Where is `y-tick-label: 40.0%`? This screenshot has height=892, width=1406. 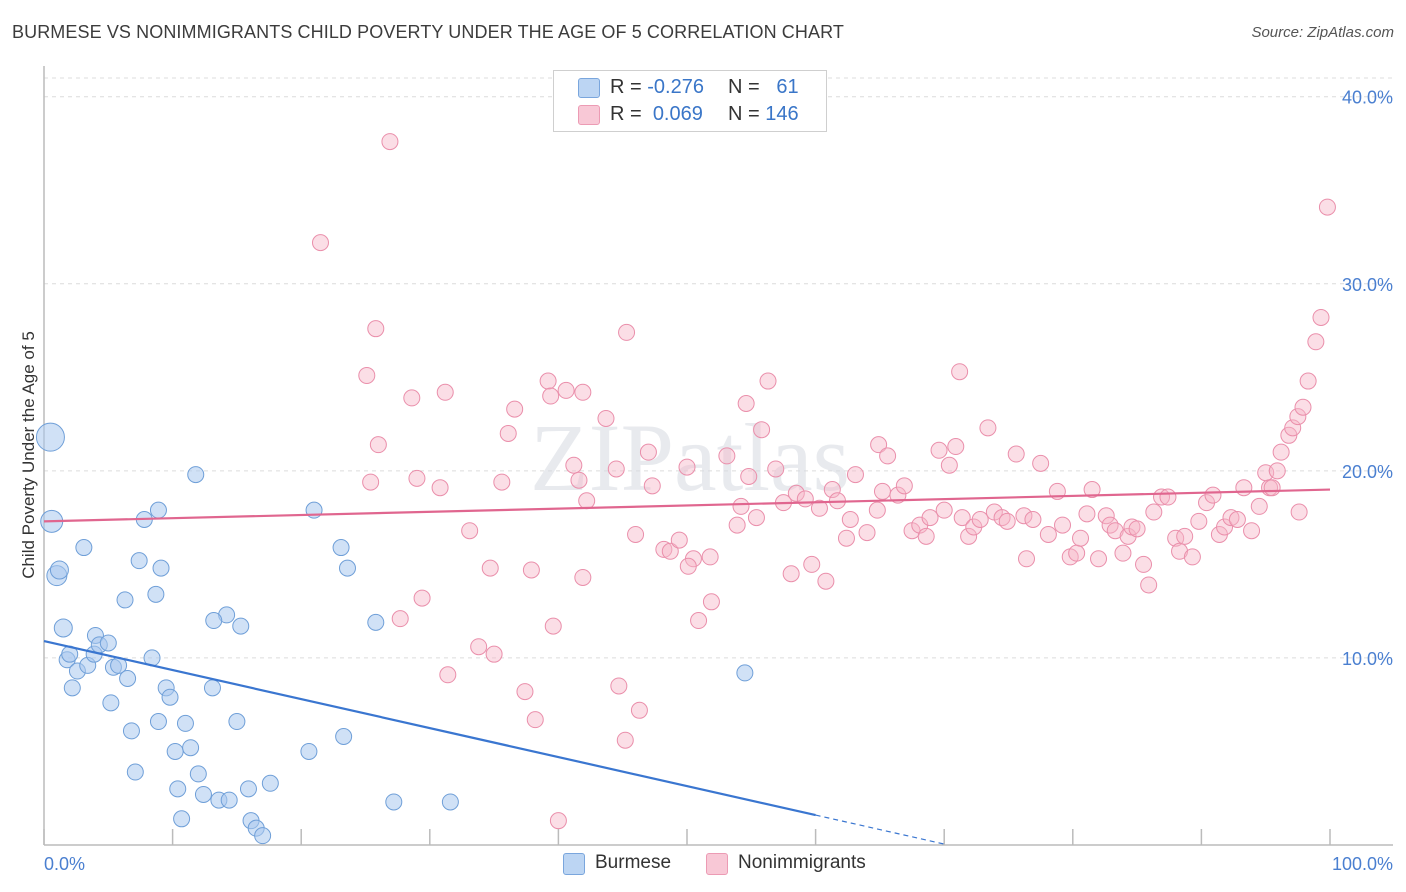
y-tick-label: 40.0% is located at coordinates (1367, 98).